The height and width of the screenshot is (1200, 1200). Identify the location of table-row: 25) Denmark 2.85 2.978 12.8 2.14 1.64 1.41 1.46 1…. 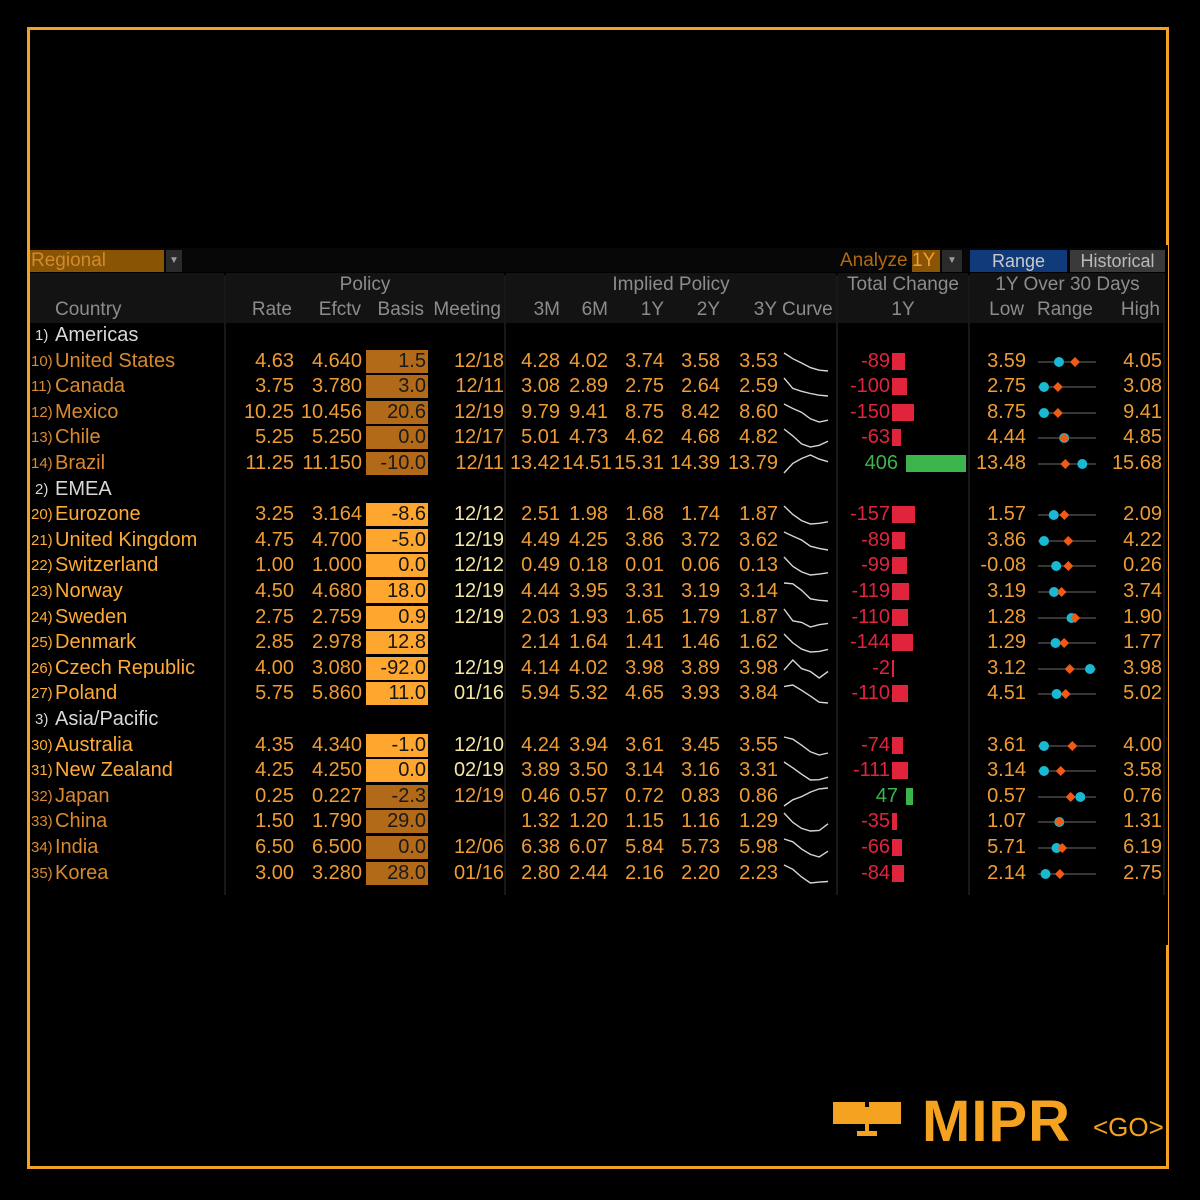
(599, 642).